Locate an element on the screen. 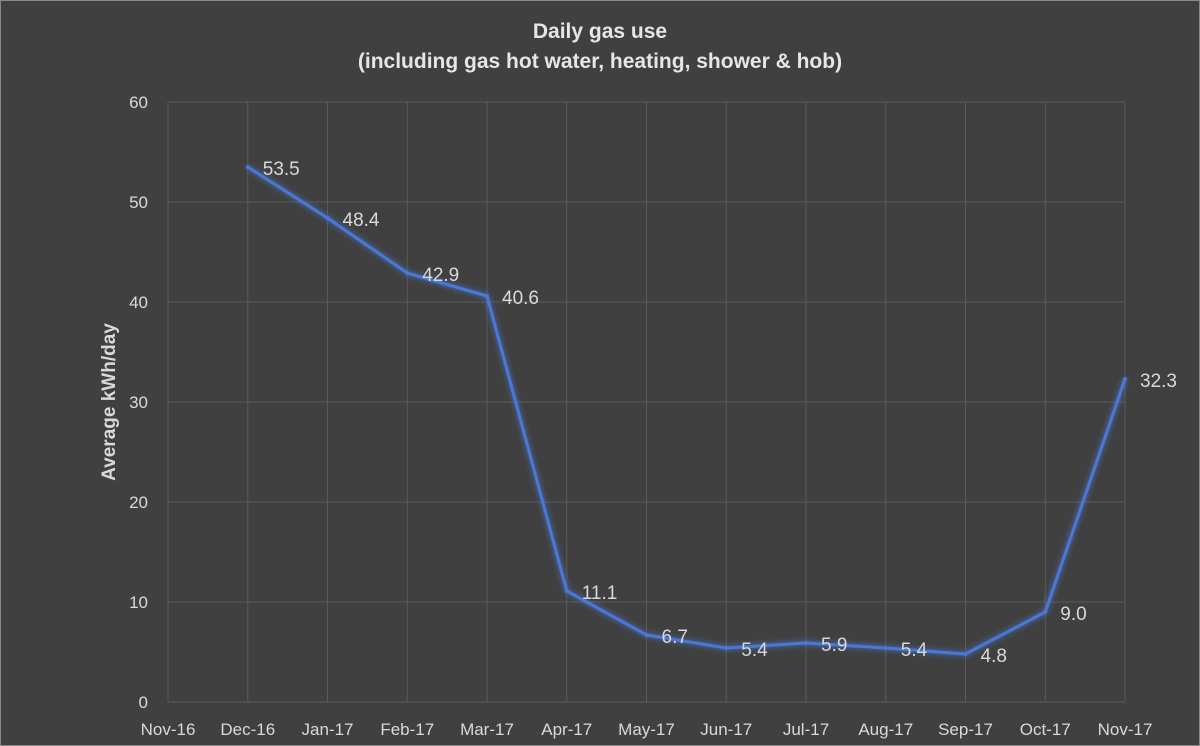  data-label: 53.5 is located at coordinates (281, 169).